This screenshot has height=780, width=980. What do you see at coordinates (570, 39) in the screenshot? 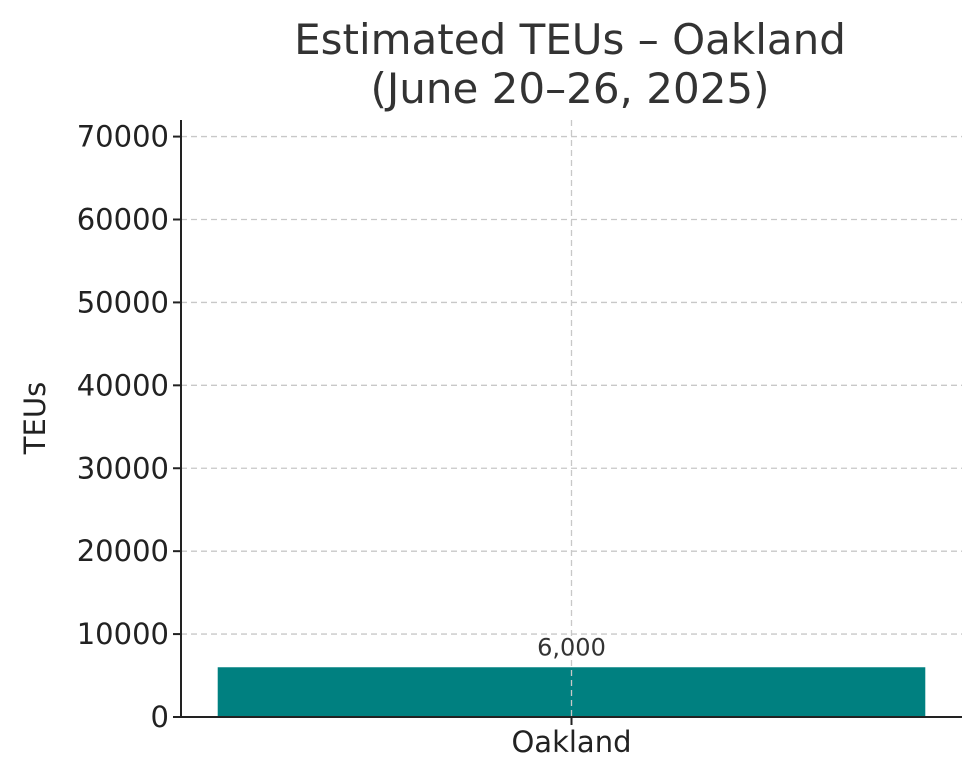
I see `chart-title-line-1: Estimated TEUs – Oakland` at bounding box center [570, 39].